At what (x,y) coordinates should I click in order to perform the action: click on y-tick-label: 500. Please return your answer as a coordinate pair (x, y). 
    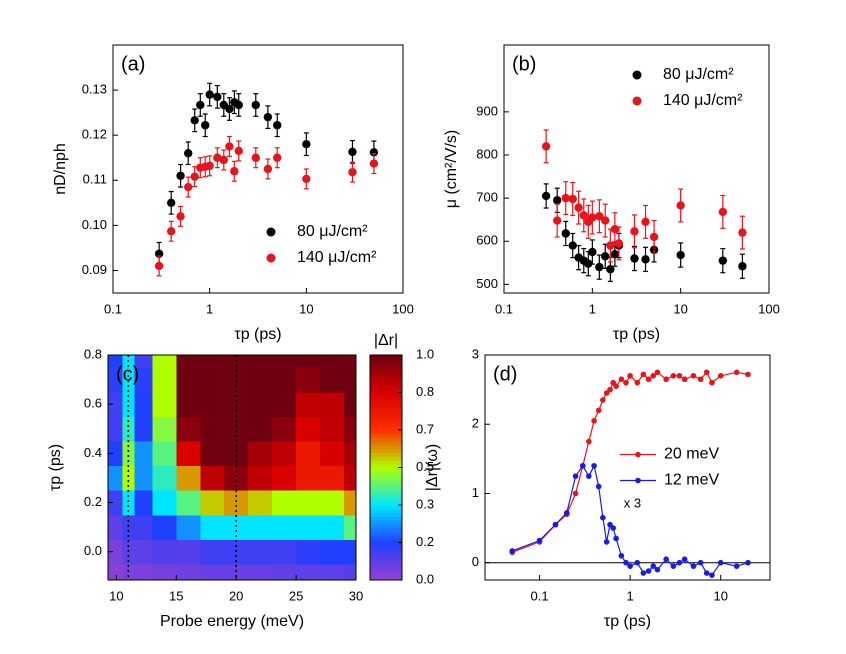
    Looking at the image, I should click on (487, 283).